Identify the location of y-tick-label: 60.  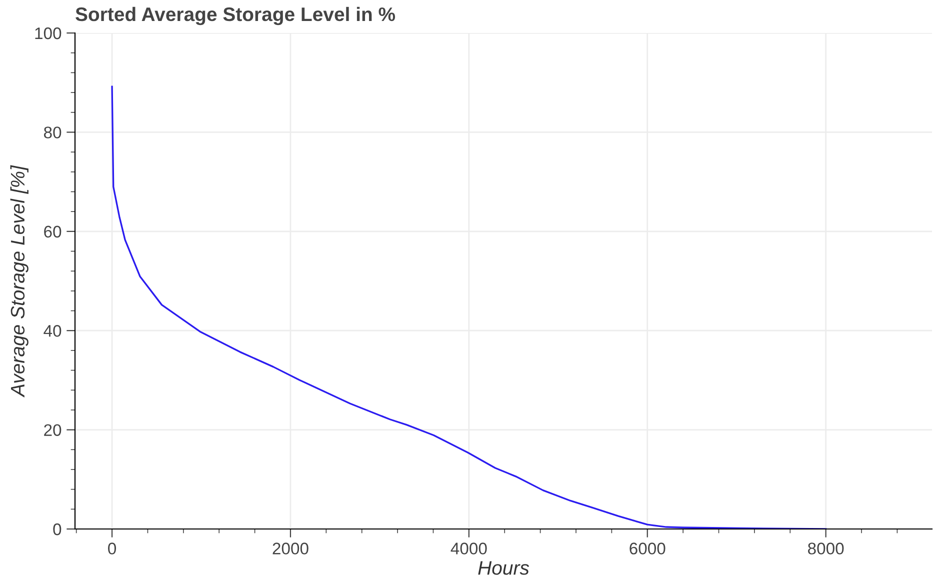
(53, 232).